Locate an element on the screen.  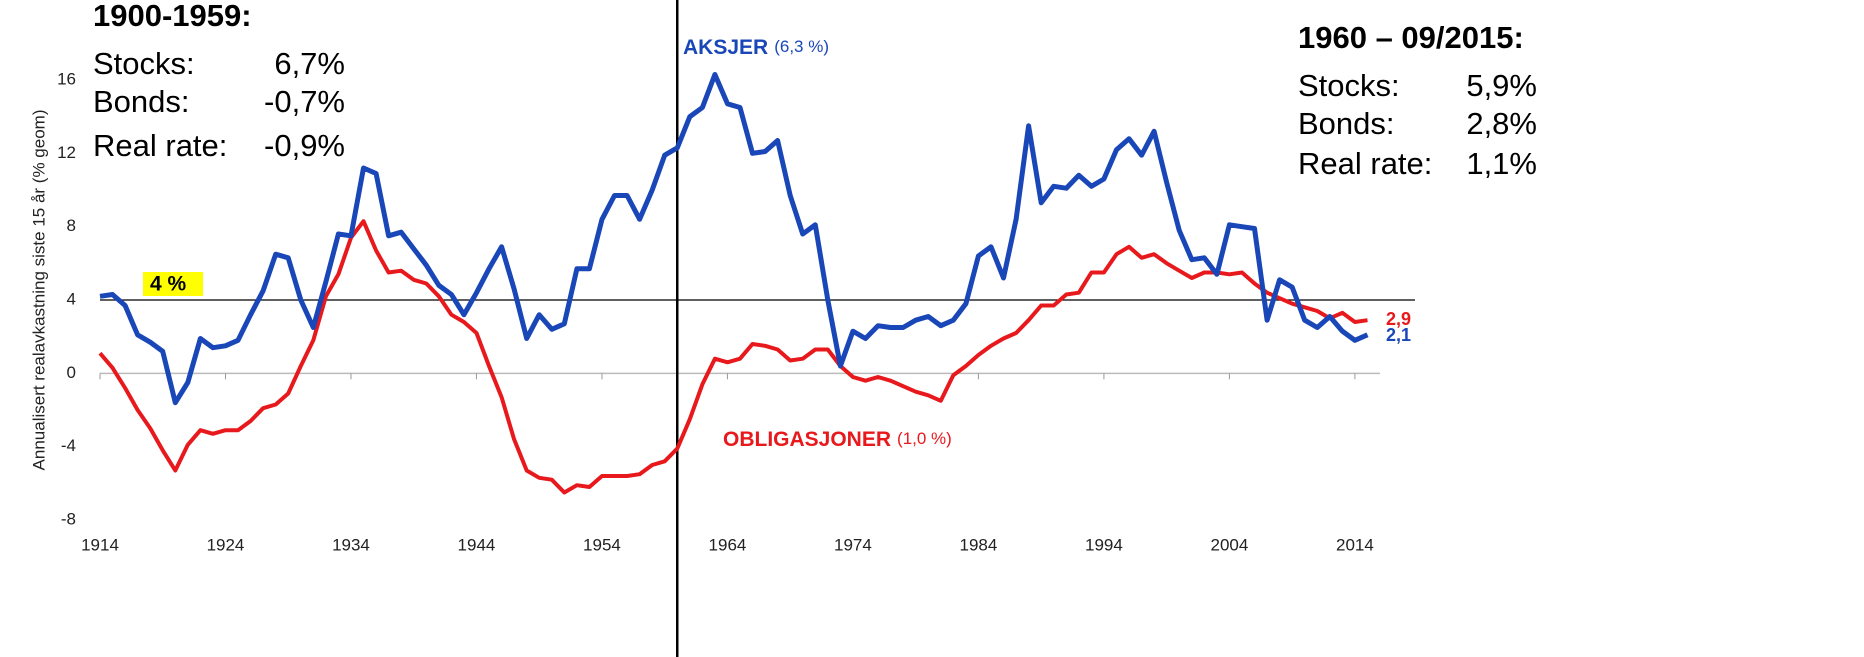
reference-label-box is located at coordinates (173, 284).